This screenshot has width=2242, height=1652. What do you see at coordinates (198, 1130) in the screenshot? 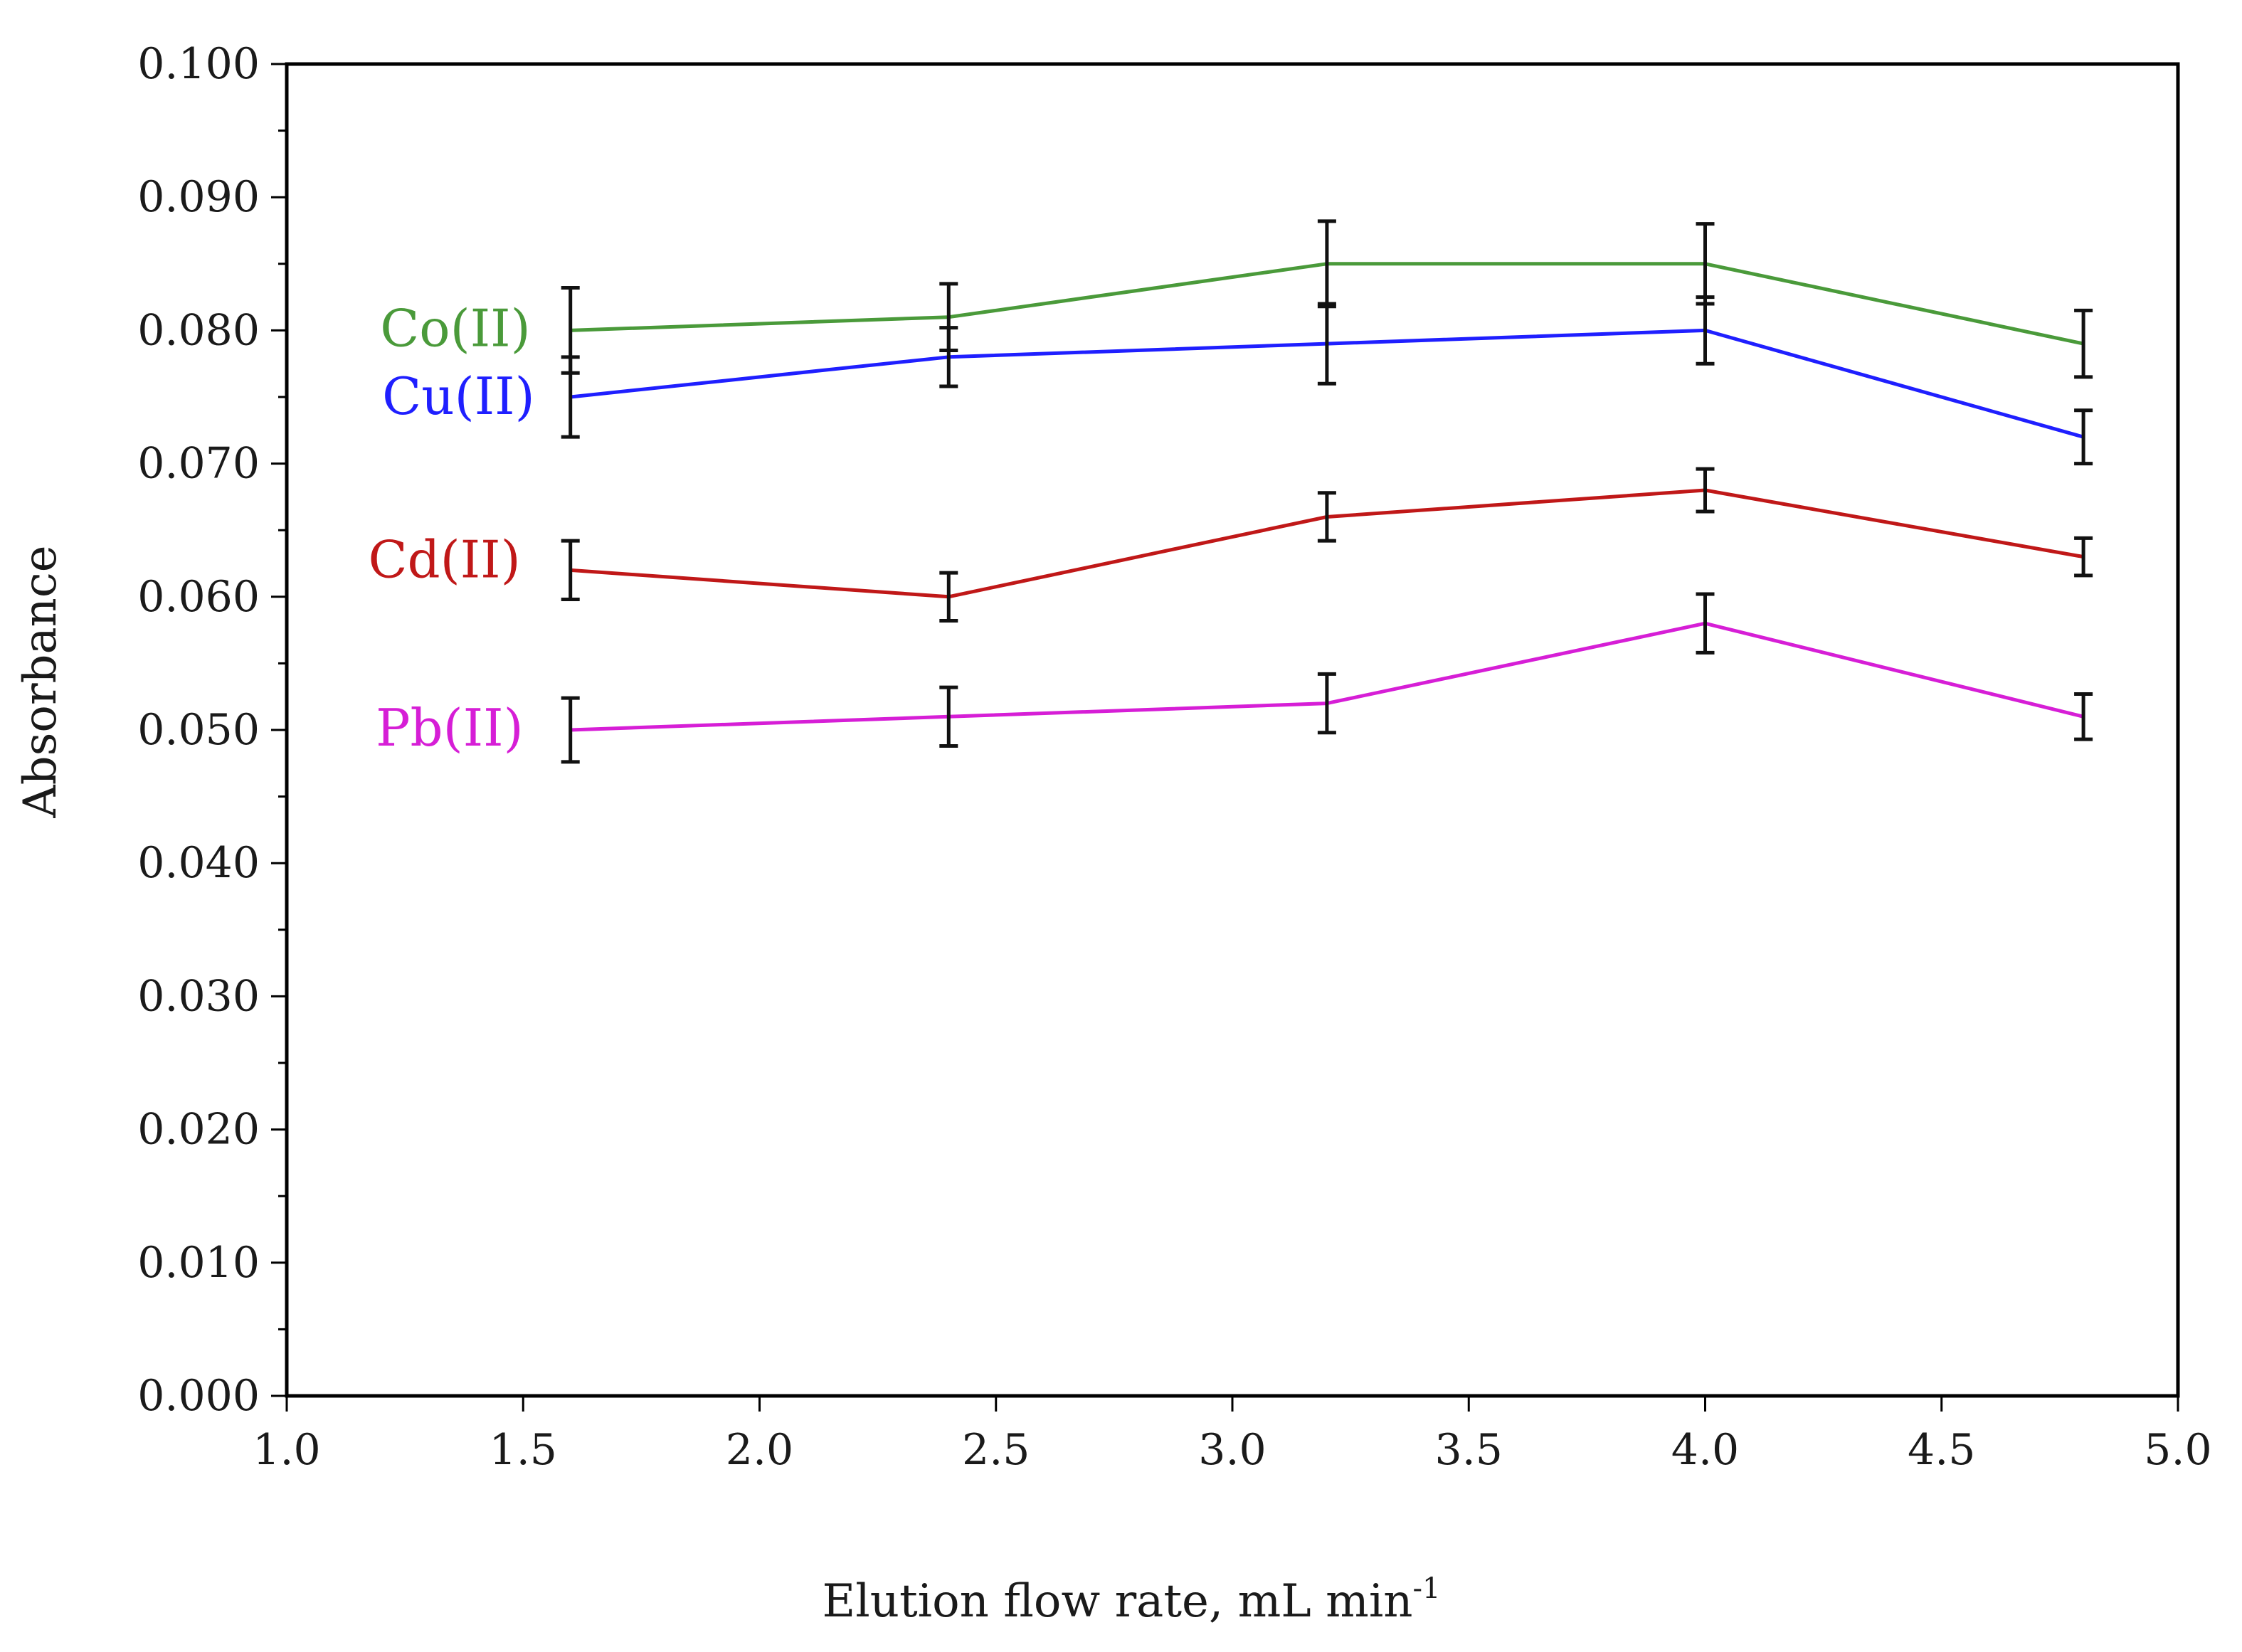
I see `y-tick-label: 0.020` at bounding box center [198, 1130].